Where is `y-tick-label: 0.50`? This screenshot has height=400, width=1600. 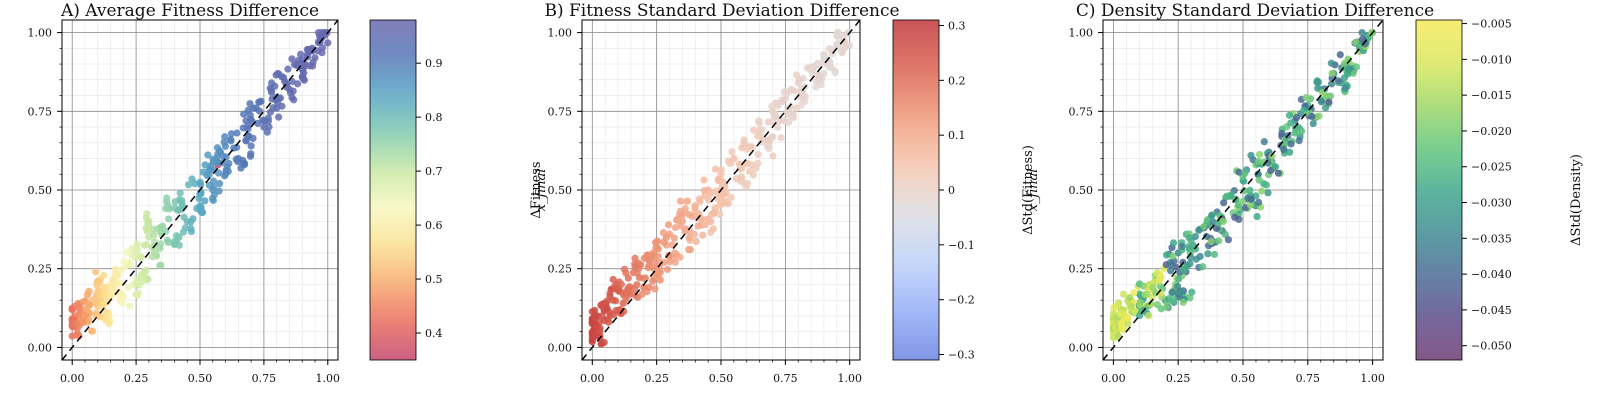 y-tick-label: 0.50 is located at coordinates (1081, 190).